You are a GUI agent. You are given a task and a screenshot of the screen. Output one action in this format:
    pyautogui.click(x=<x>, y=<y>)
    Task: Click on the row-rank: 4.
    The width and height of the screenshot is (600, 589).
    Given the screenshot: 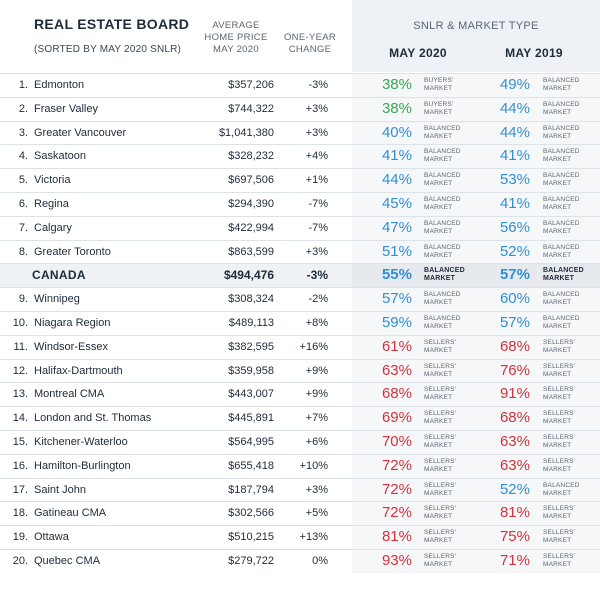 What is the action you would take?
    pyautogui.click(x=23, y=156)
    